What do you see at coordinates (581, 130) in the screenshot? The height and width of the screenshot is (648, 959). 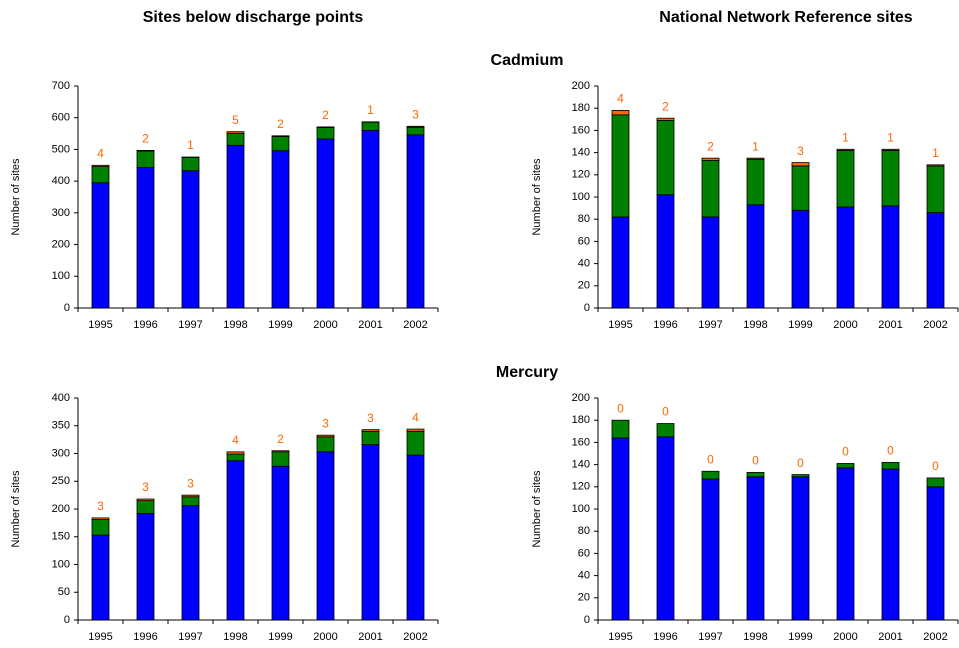 I see `y-tick-label: 160` at bounding box center [581, 130].